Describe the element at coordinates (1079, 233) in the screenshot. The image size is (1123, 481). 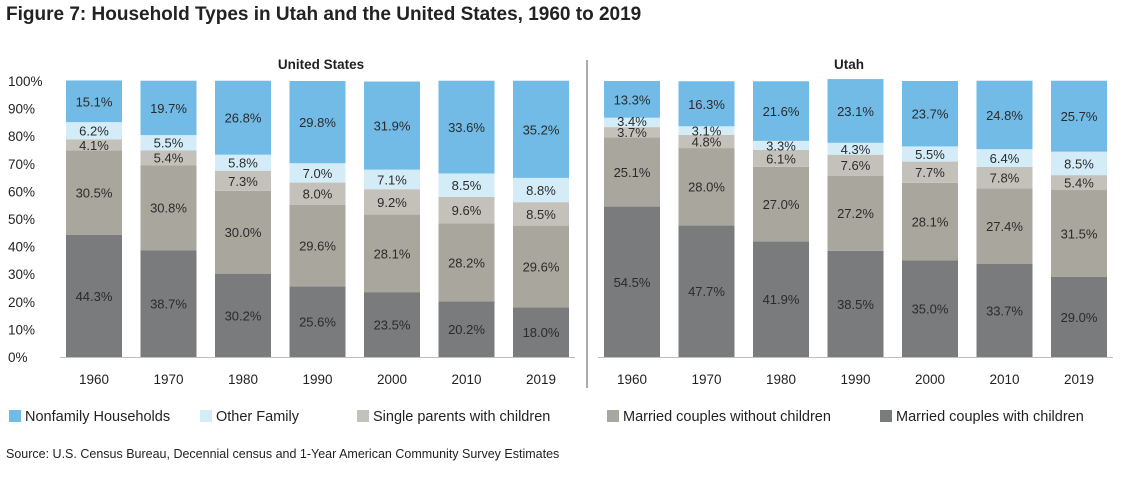
I see `data-label: 31.5%` at that location.